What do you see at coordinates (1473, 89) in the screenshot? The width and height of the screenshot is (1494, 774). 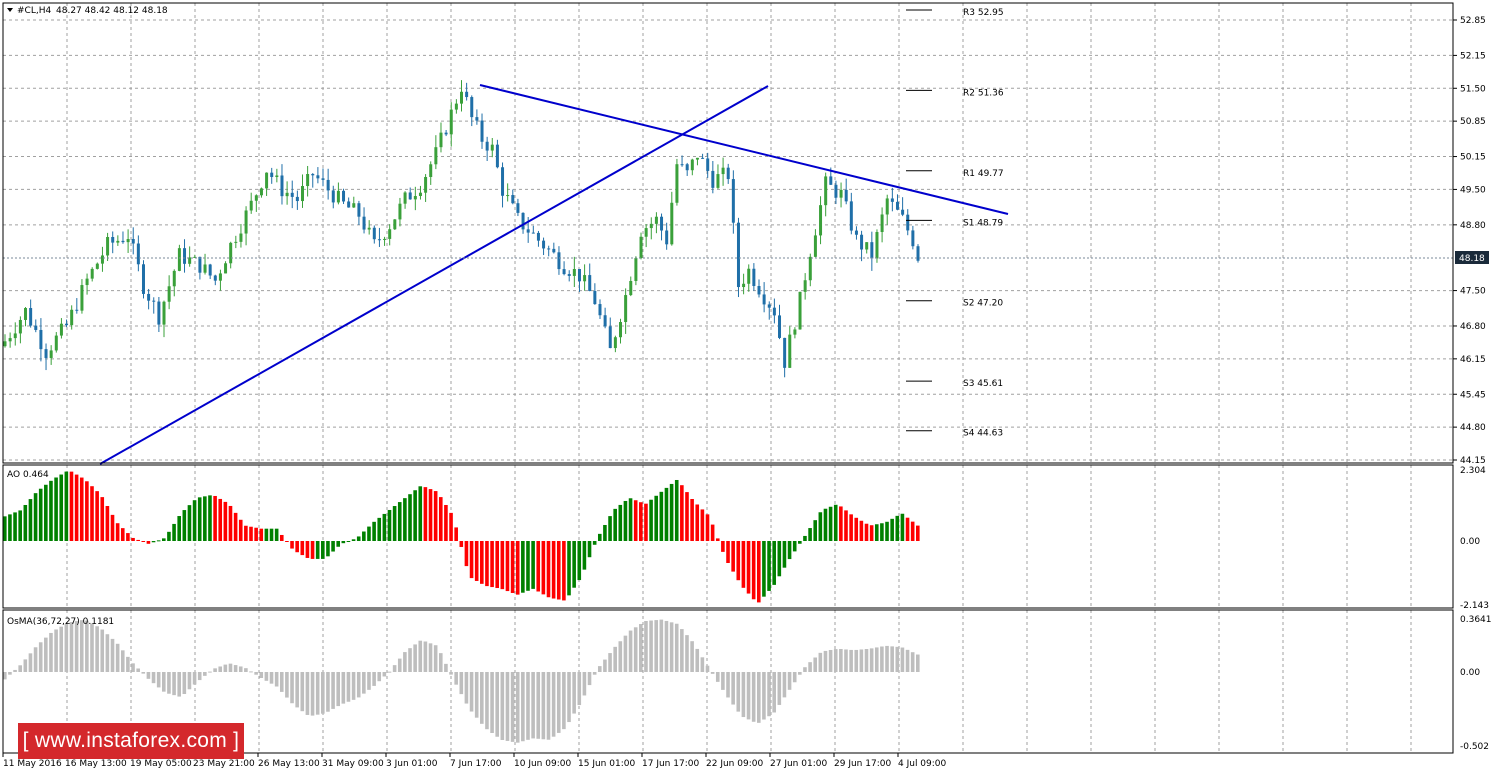 I see `price-tick-label: 51.50` at bounding box center [1473, 89].